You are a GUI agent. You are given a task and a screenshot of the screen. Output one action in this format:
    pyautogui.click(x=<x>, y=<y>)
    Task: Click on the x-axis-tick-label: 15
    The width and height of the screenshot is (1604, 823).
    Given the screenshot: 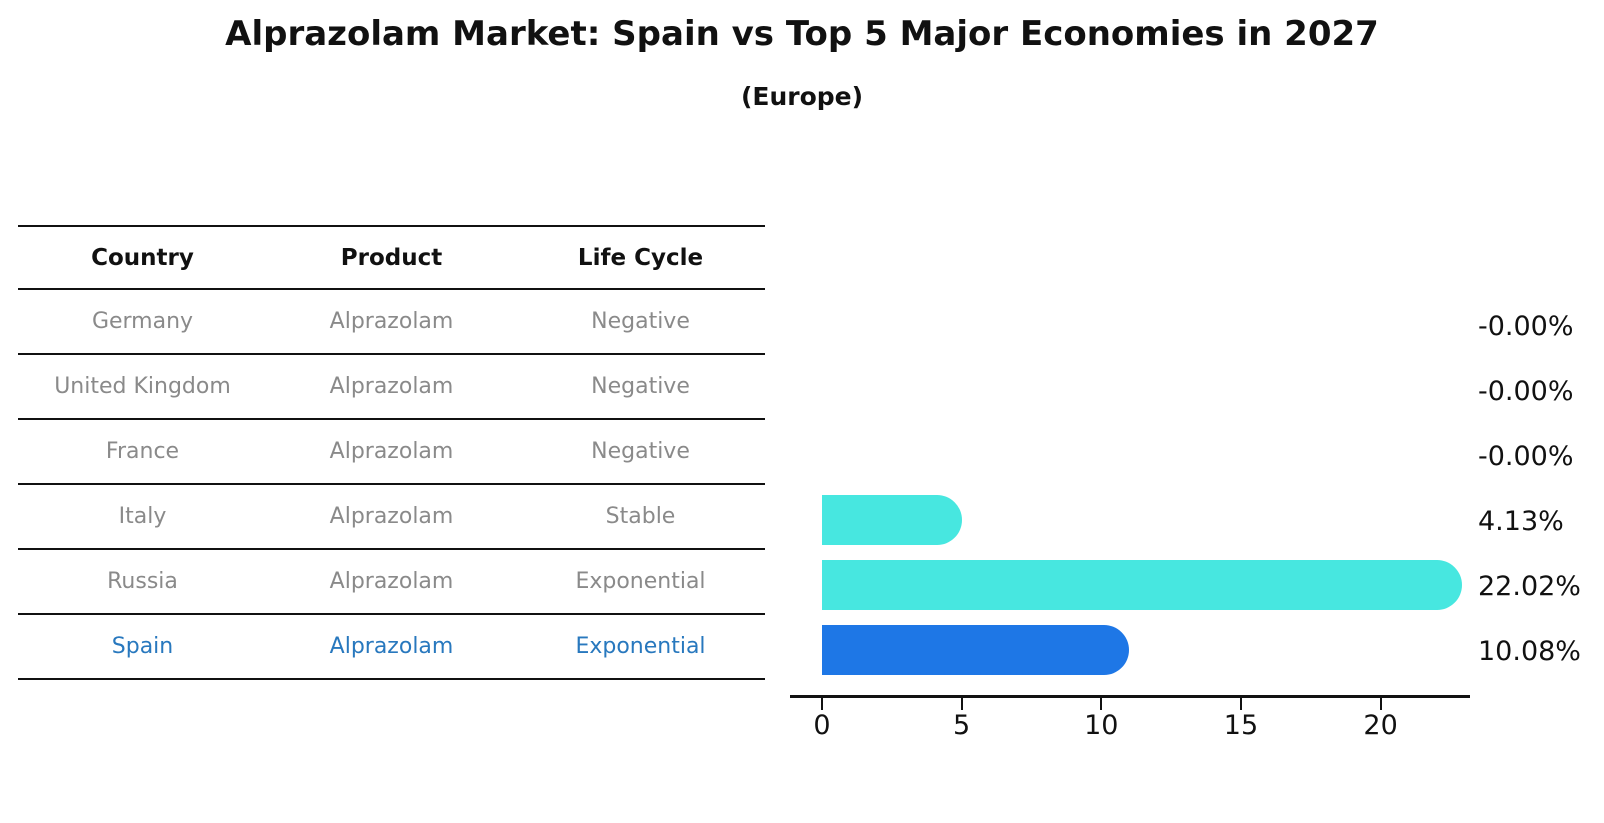 What is the action you would take?
    pyautogui.click(x=1241, y=725)
    